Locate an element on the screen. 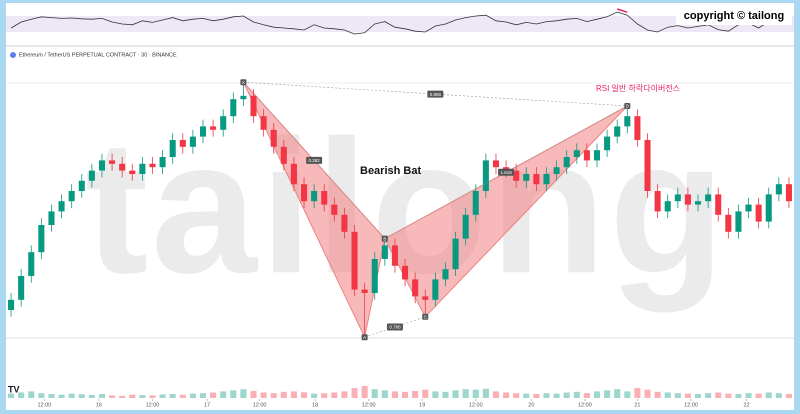  copyright-box is located at coordinates (734, 16).